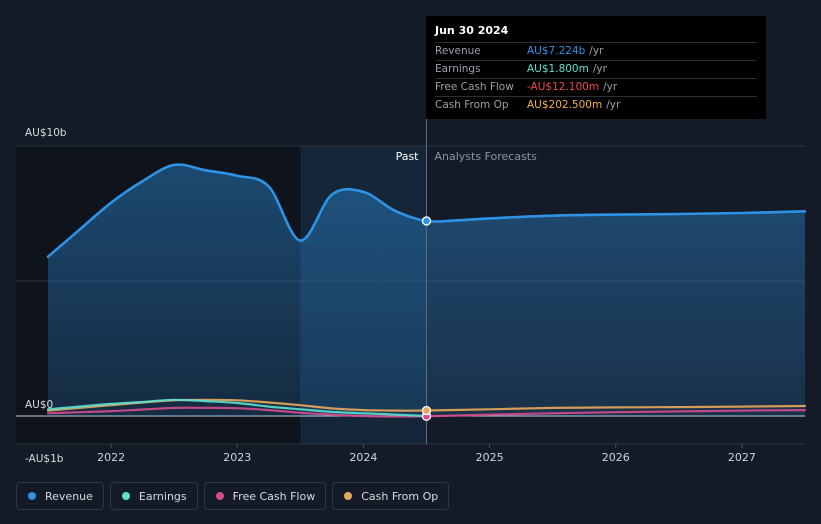 This screenshot has width=821, height=524. What do you see at coordinates (458, 51) in the screenshot?
I see `tooltip-name: Revenue` at bounding box center [458, 51].